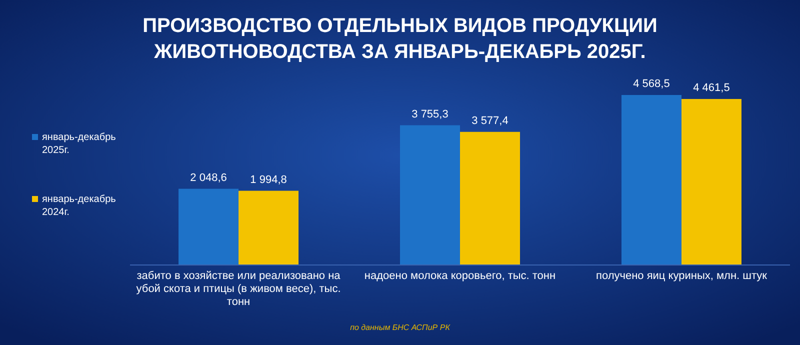  Describe the element at coordinates (430, 114) in the screenshot. I see `data-label: 3 755,3` at that location.